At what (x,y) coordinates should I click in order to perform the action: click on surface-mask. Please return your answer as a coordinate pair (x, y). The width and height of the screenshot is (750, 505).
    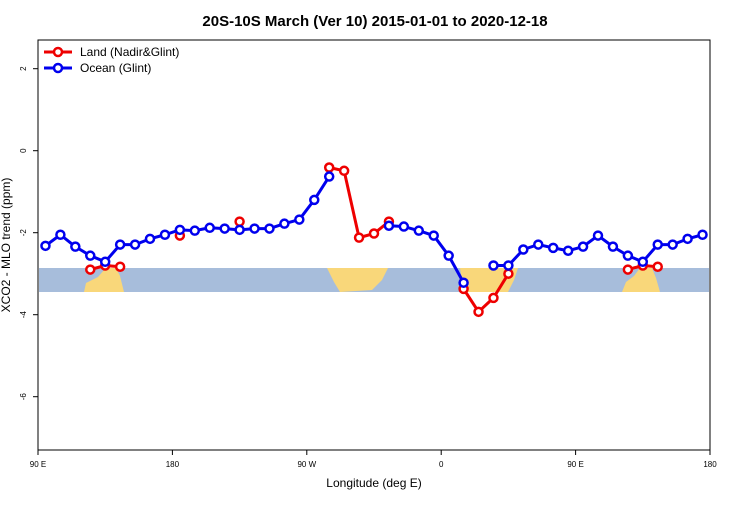
    Looking at the image, I should click on (374, 280).